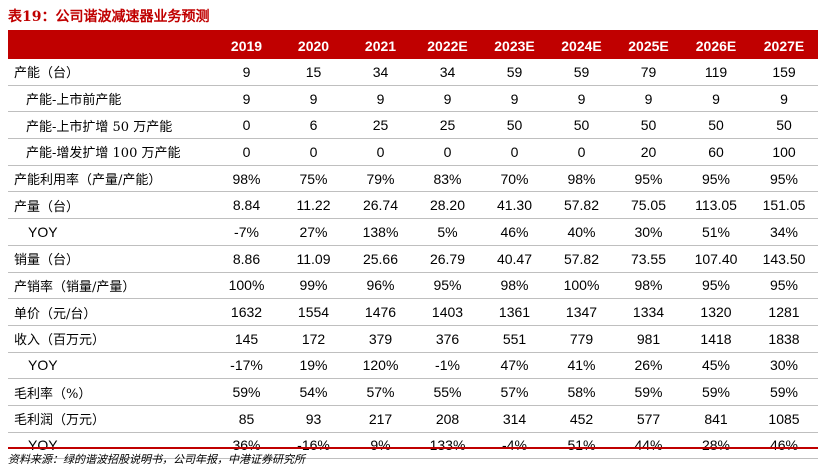 The width and height of the screenshot is (826, 469). What do you see at coordinates (581, 446) in the screenshot?
I see `table-cell: 51%` at bounding box center [581, 446].